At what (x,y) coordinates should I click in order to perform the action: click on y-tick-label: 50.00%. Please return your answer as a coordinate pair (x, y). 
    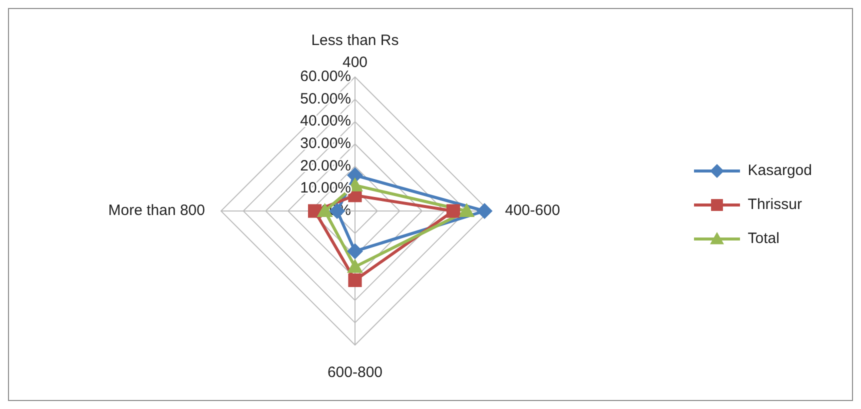
    Looking at the image, I should click on (325, 99).